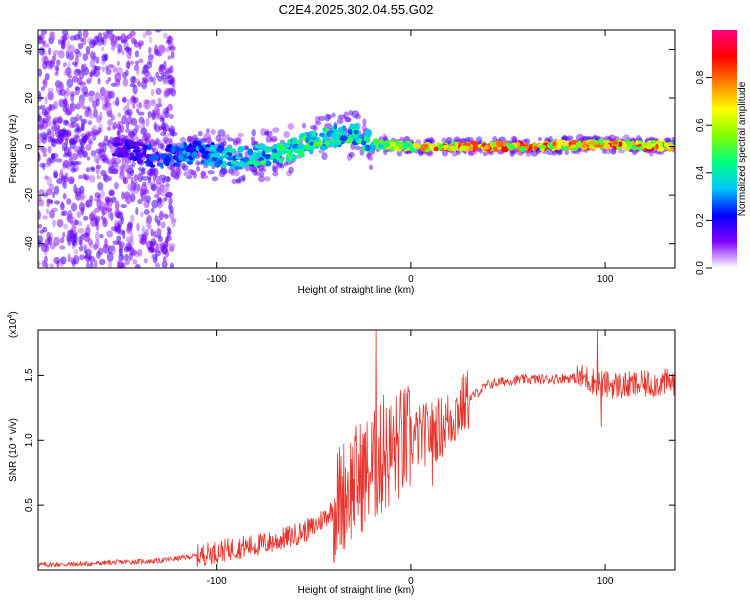  I want to click on figure-title: C2E4.2025.302.04.55.G02, so click(356, 9).